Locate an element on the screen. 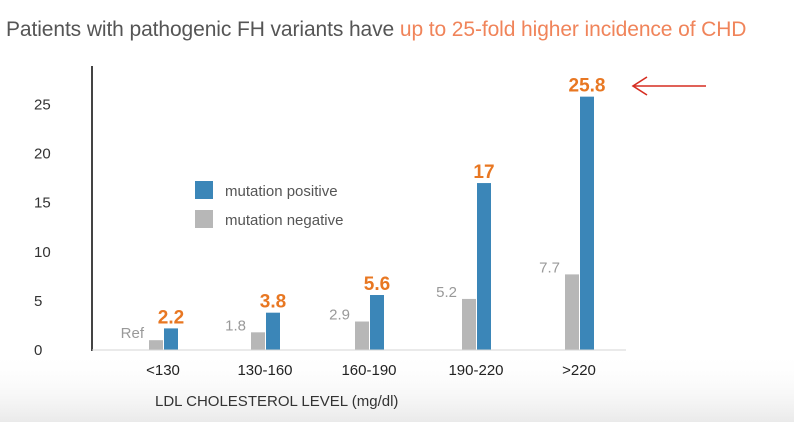  y-tick-label: 25 is located at coordinates (42, 105).